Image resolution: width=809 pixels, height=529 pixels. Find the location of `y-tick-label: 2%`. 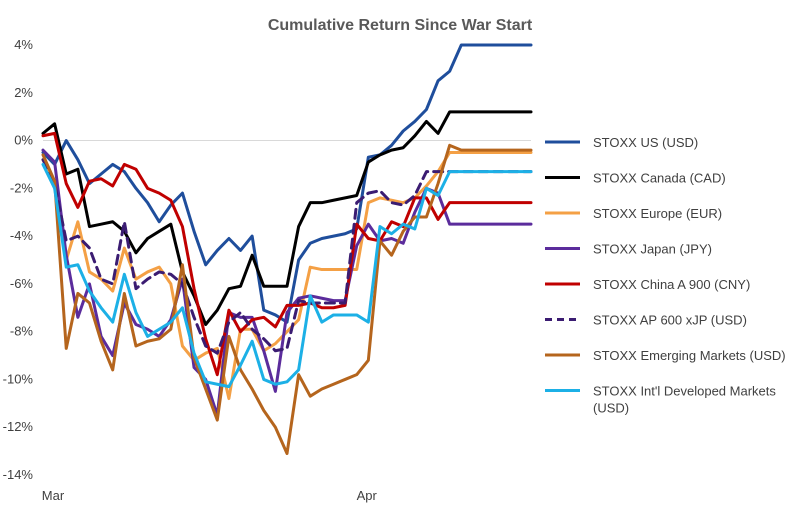

y-tick-label: 2% is located at coordinates (23, 92).